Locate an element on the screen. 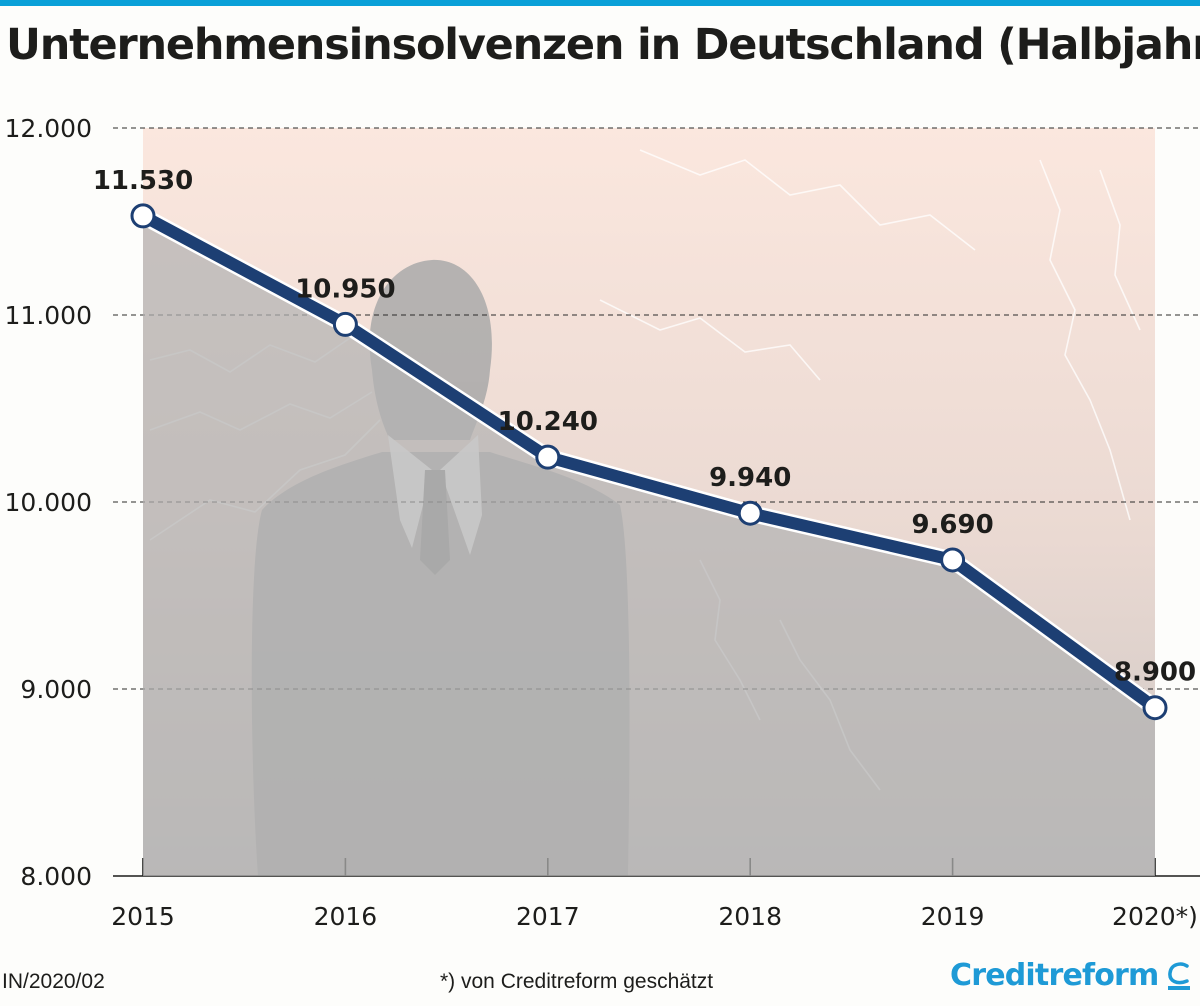 This screenshot has width=1200, height=1006. data-point-2019 is located at coordinates (953, 560).